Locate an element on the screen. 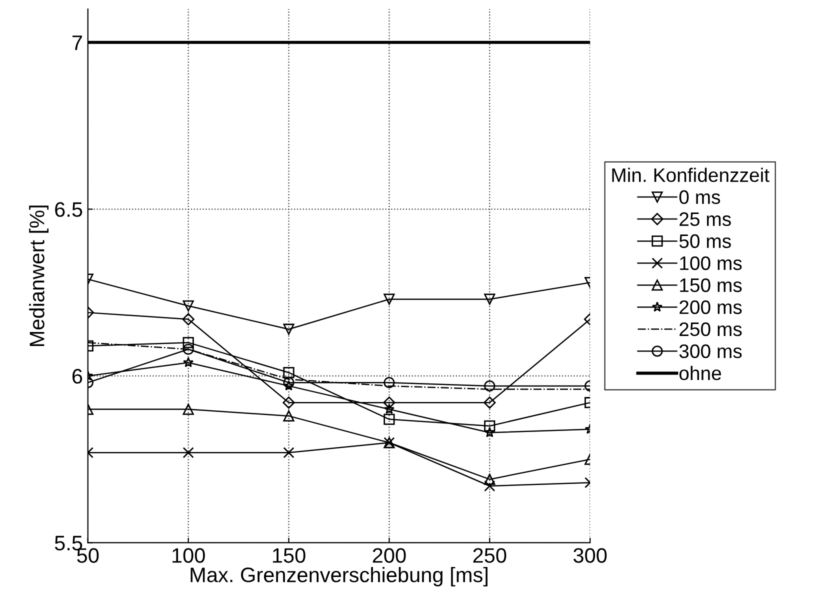 This screenshot has height=603, width=837. y-axis-title: Medianwert [%] is located at coordinates (39, 276).